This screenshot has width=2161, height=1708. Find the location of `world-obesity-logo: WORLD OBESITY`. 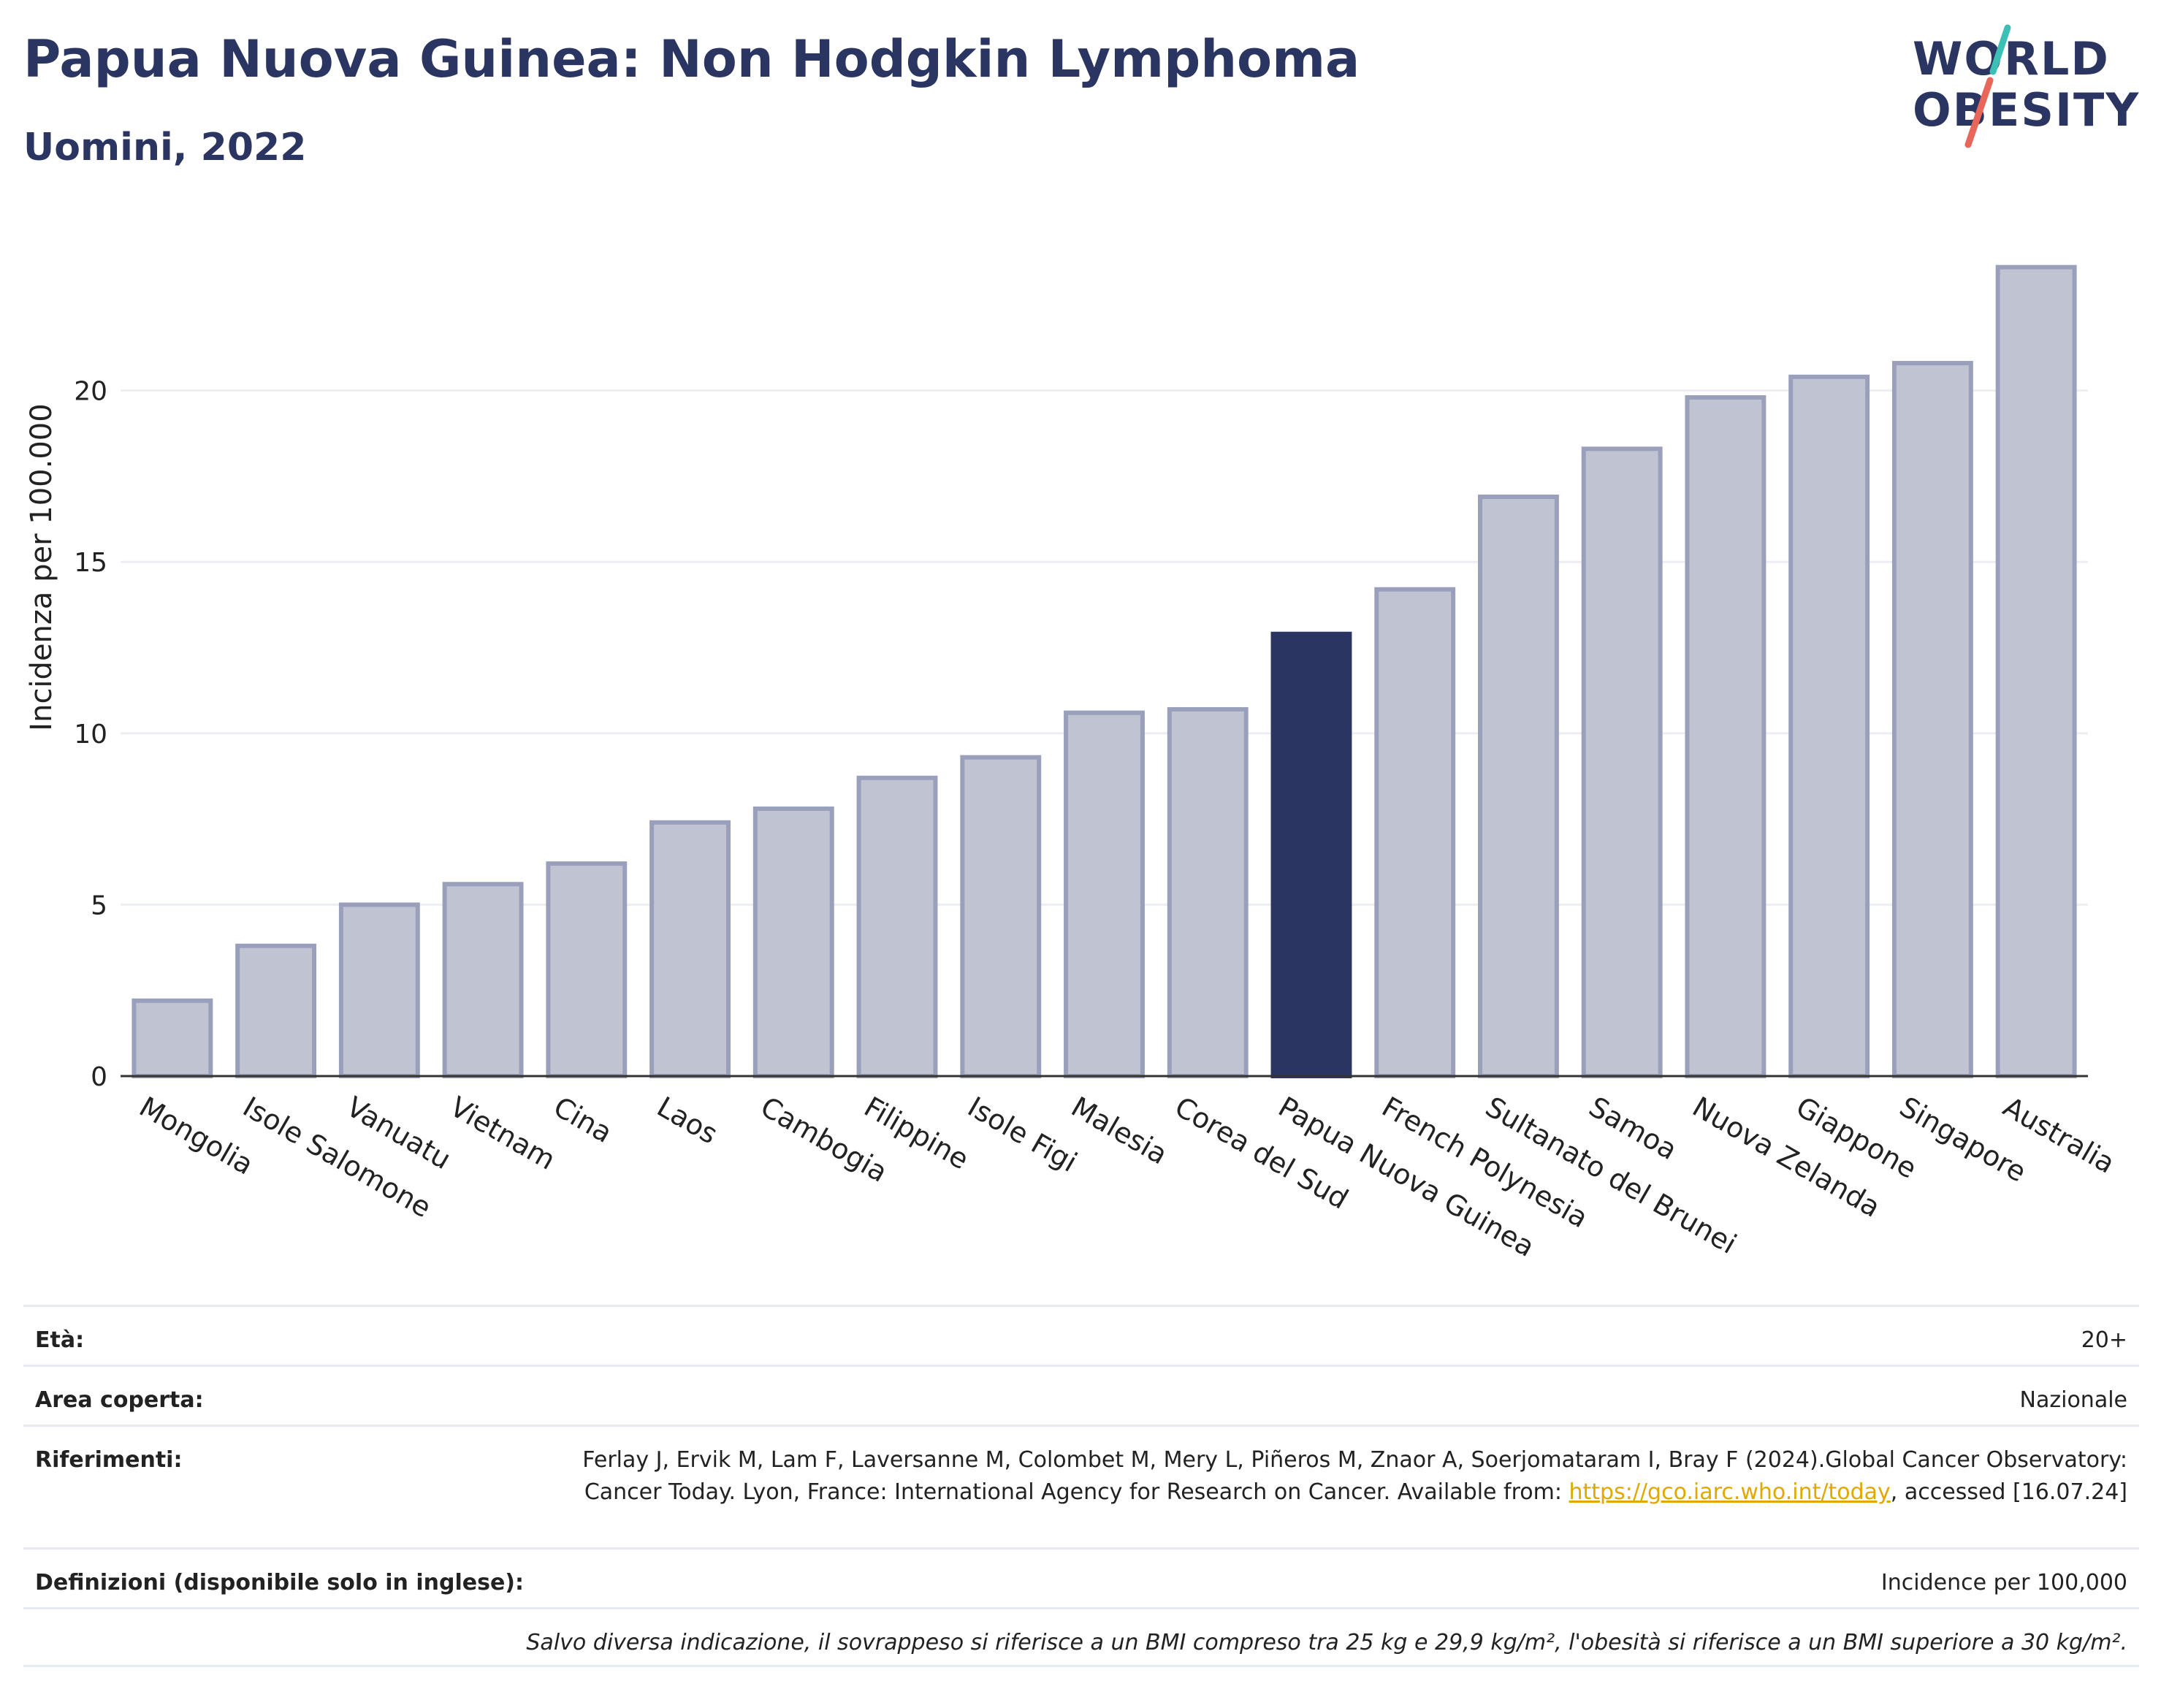

world-obesity-logo: WORLD OBESITY is located at coordinates (2020, 89).